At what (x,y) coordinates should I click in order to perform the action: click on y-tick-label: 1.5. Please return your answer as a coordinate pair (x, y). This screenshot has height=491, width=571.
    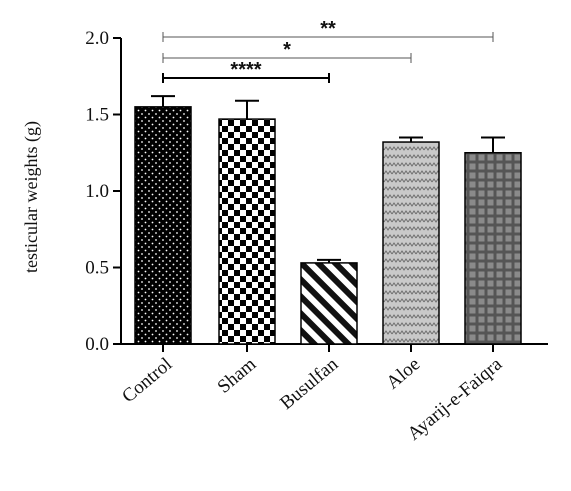
    Looking at the image, I should click on (97, 115).